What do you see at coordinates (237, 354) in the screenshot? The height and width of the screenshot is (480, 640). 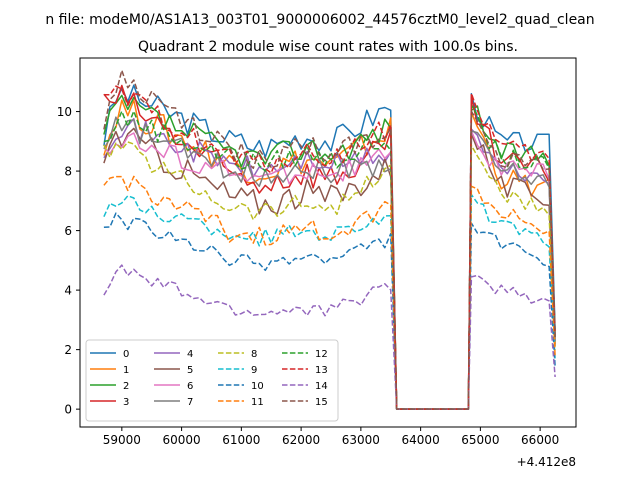 I see `legend-item: 8` at bounding box center [237, 354].